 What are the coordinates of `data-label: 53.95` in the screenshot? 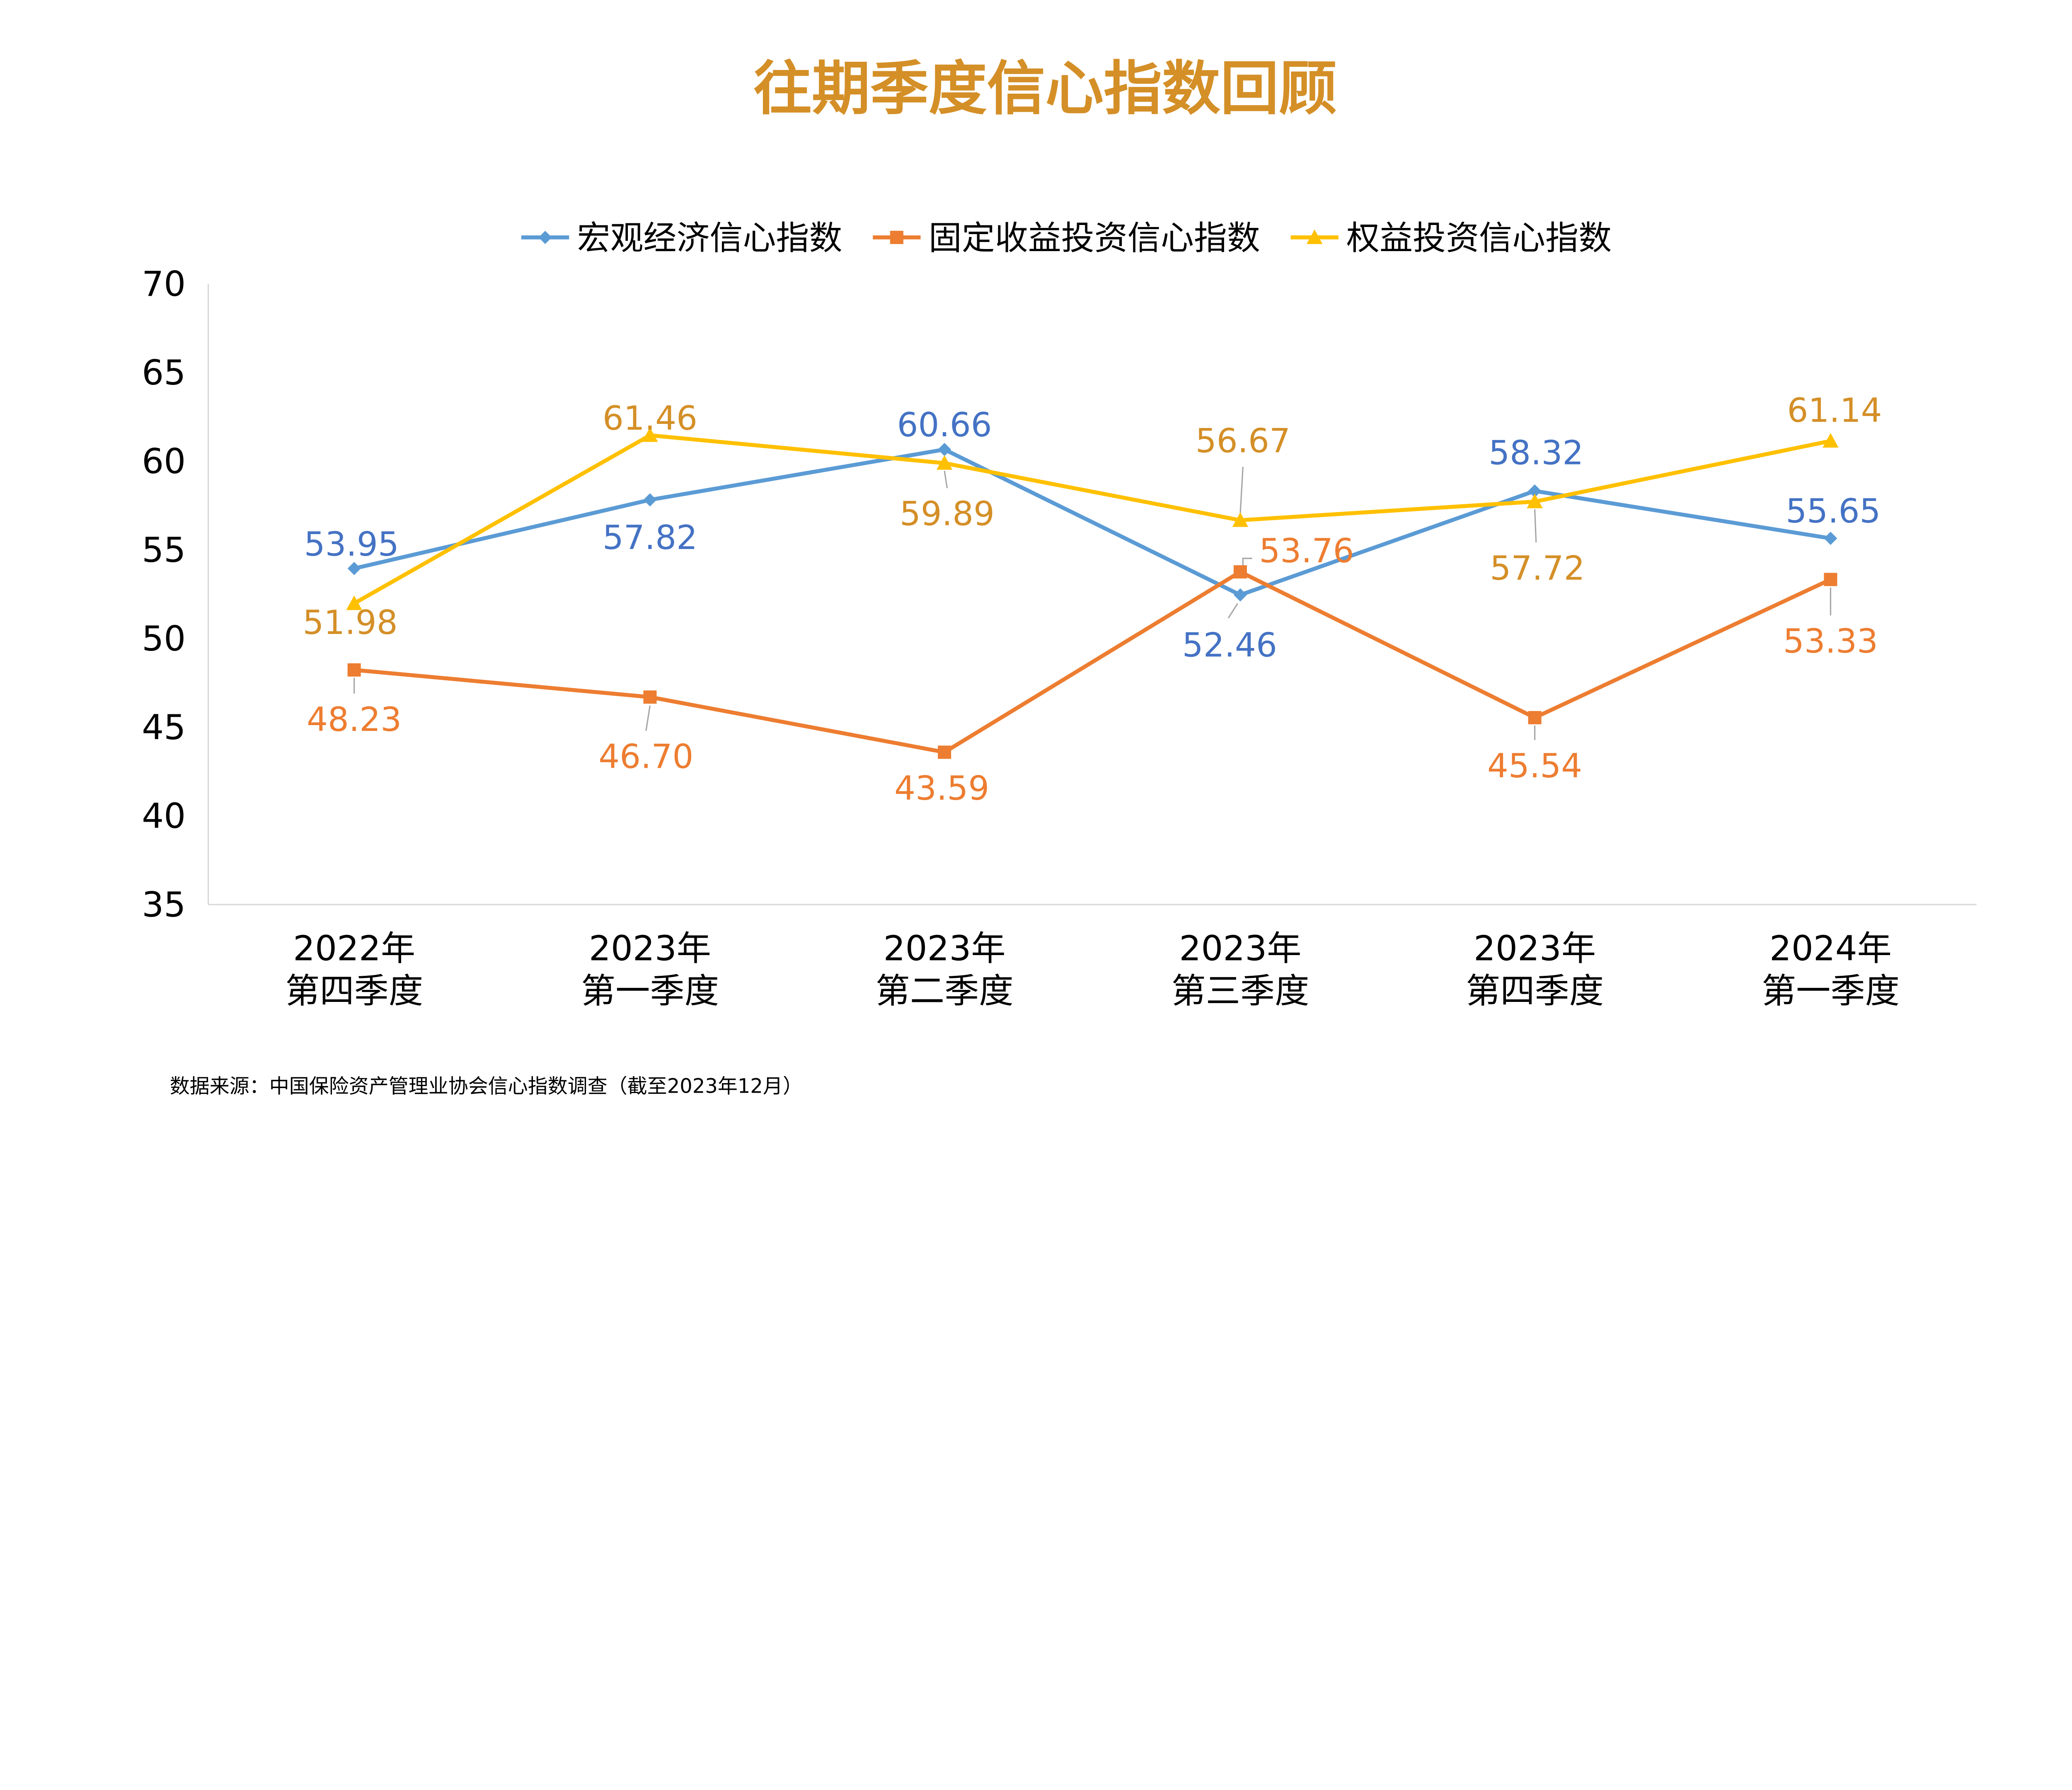 It's located at (351, 545).